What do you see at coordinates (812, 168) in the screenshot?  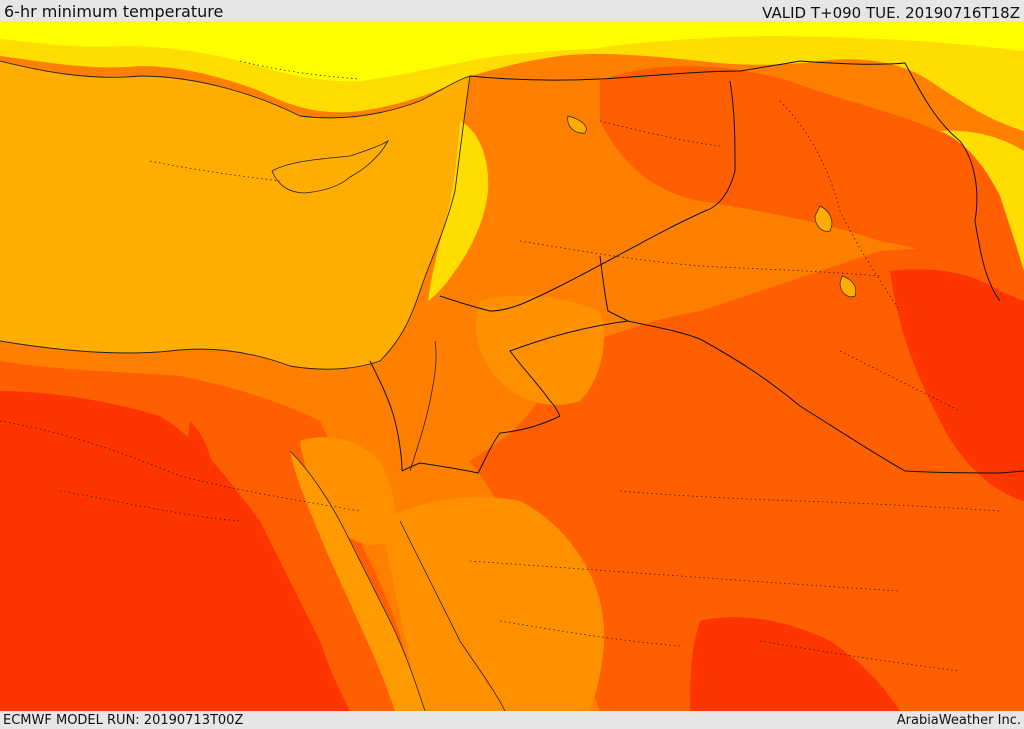 I see `dark-orange-zone-north` at bounding box center [812, 168].